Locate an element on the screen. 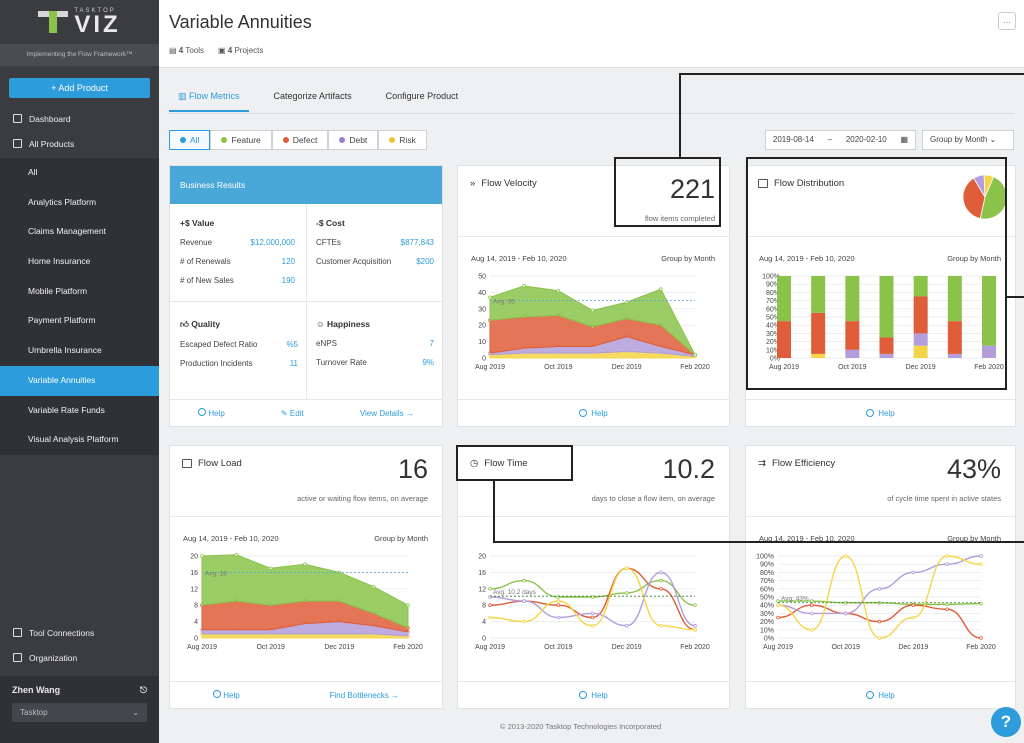  help-fab-button: ? is located at coordinates (1006, 722).